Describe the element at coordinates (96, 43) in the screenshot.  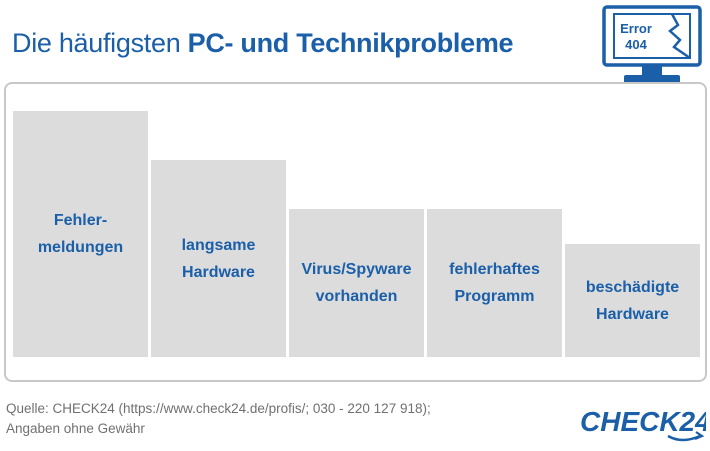
I see `title-regular: Die häufigsten` at that location.